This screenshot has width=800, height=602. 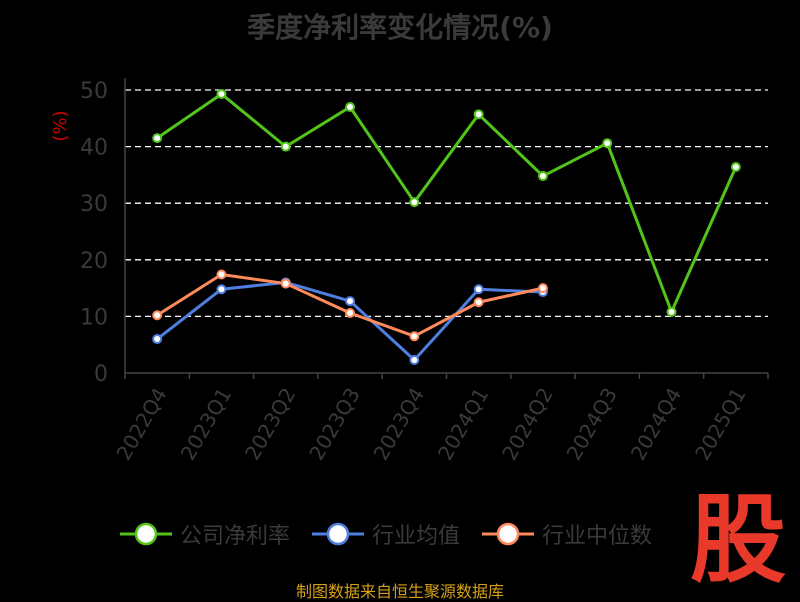 I want to click on y-axis-label: (%), so click(x=60, y=125).